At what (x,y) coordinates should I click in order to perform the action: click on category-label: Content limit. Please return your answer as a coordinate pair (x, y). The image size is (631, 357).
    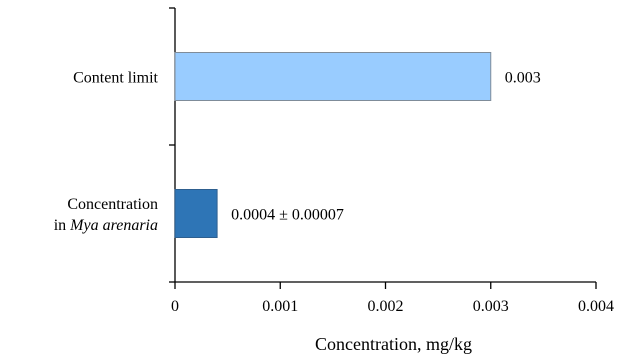
    Looking at the image, I should click on (115, 78).